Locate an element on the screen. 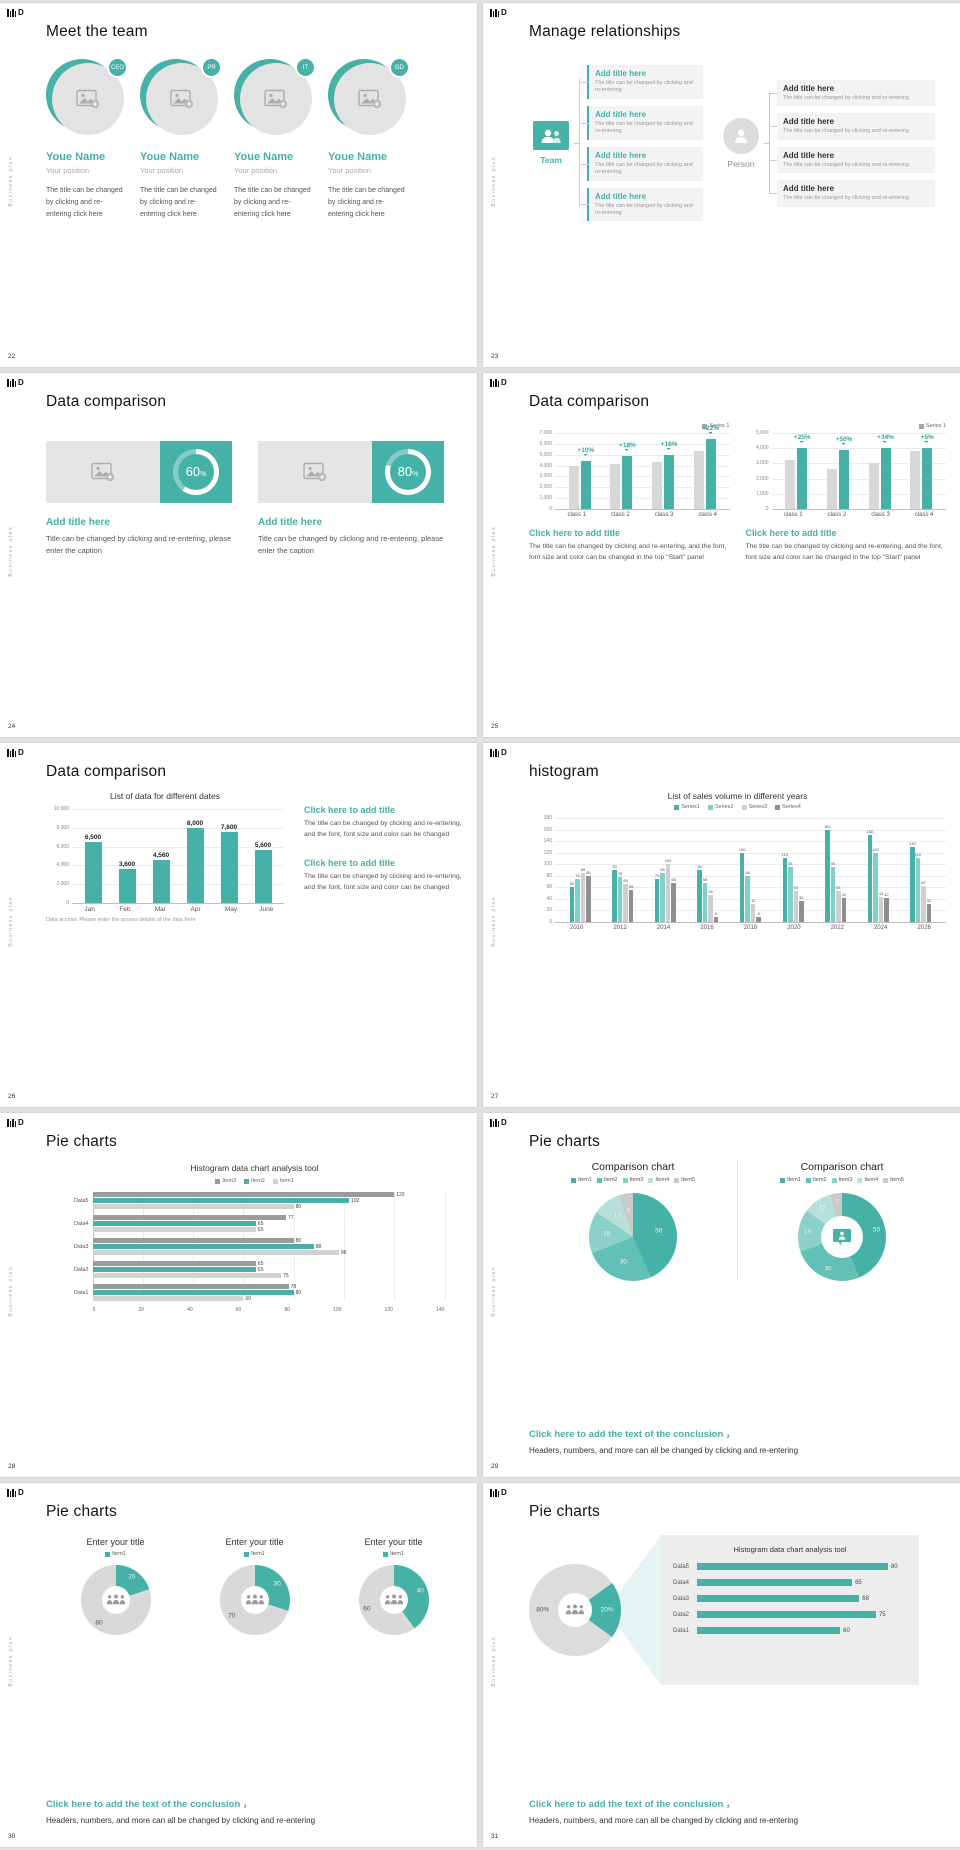 The height and width of the screenshot is (1850, 960). growth-annotation: +10% is located at coordinates (586, 452).